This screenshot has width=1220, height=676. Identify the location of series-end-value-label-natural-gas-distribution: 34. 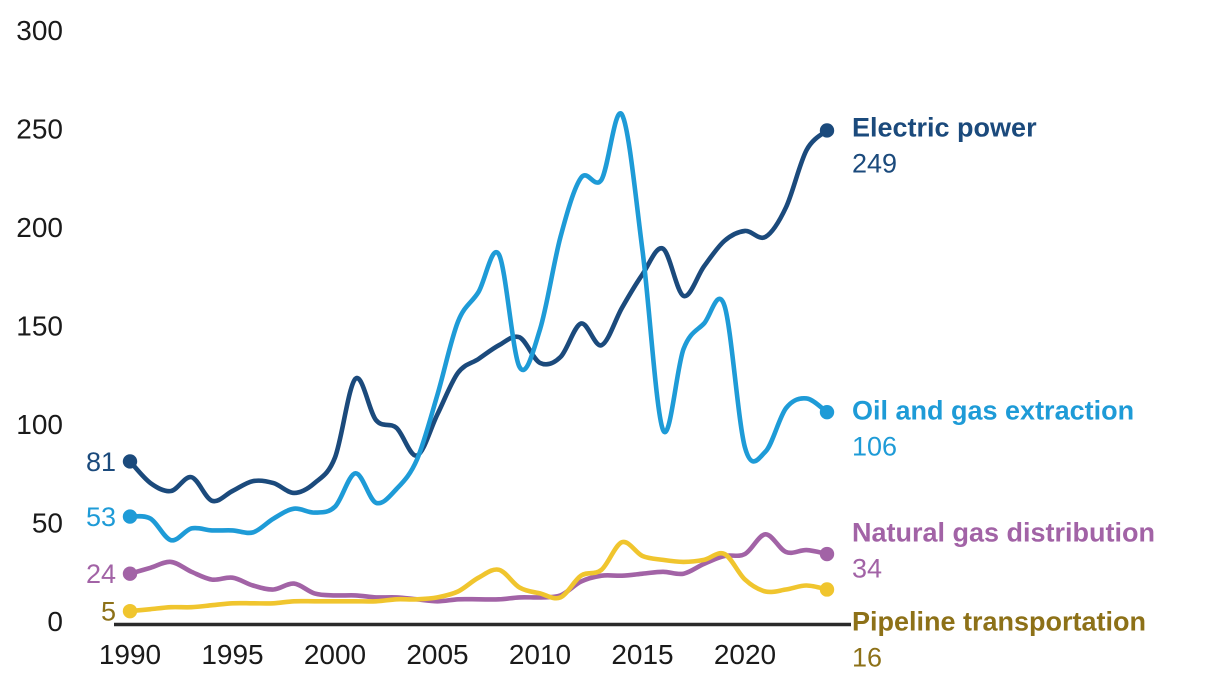
(867, 568).